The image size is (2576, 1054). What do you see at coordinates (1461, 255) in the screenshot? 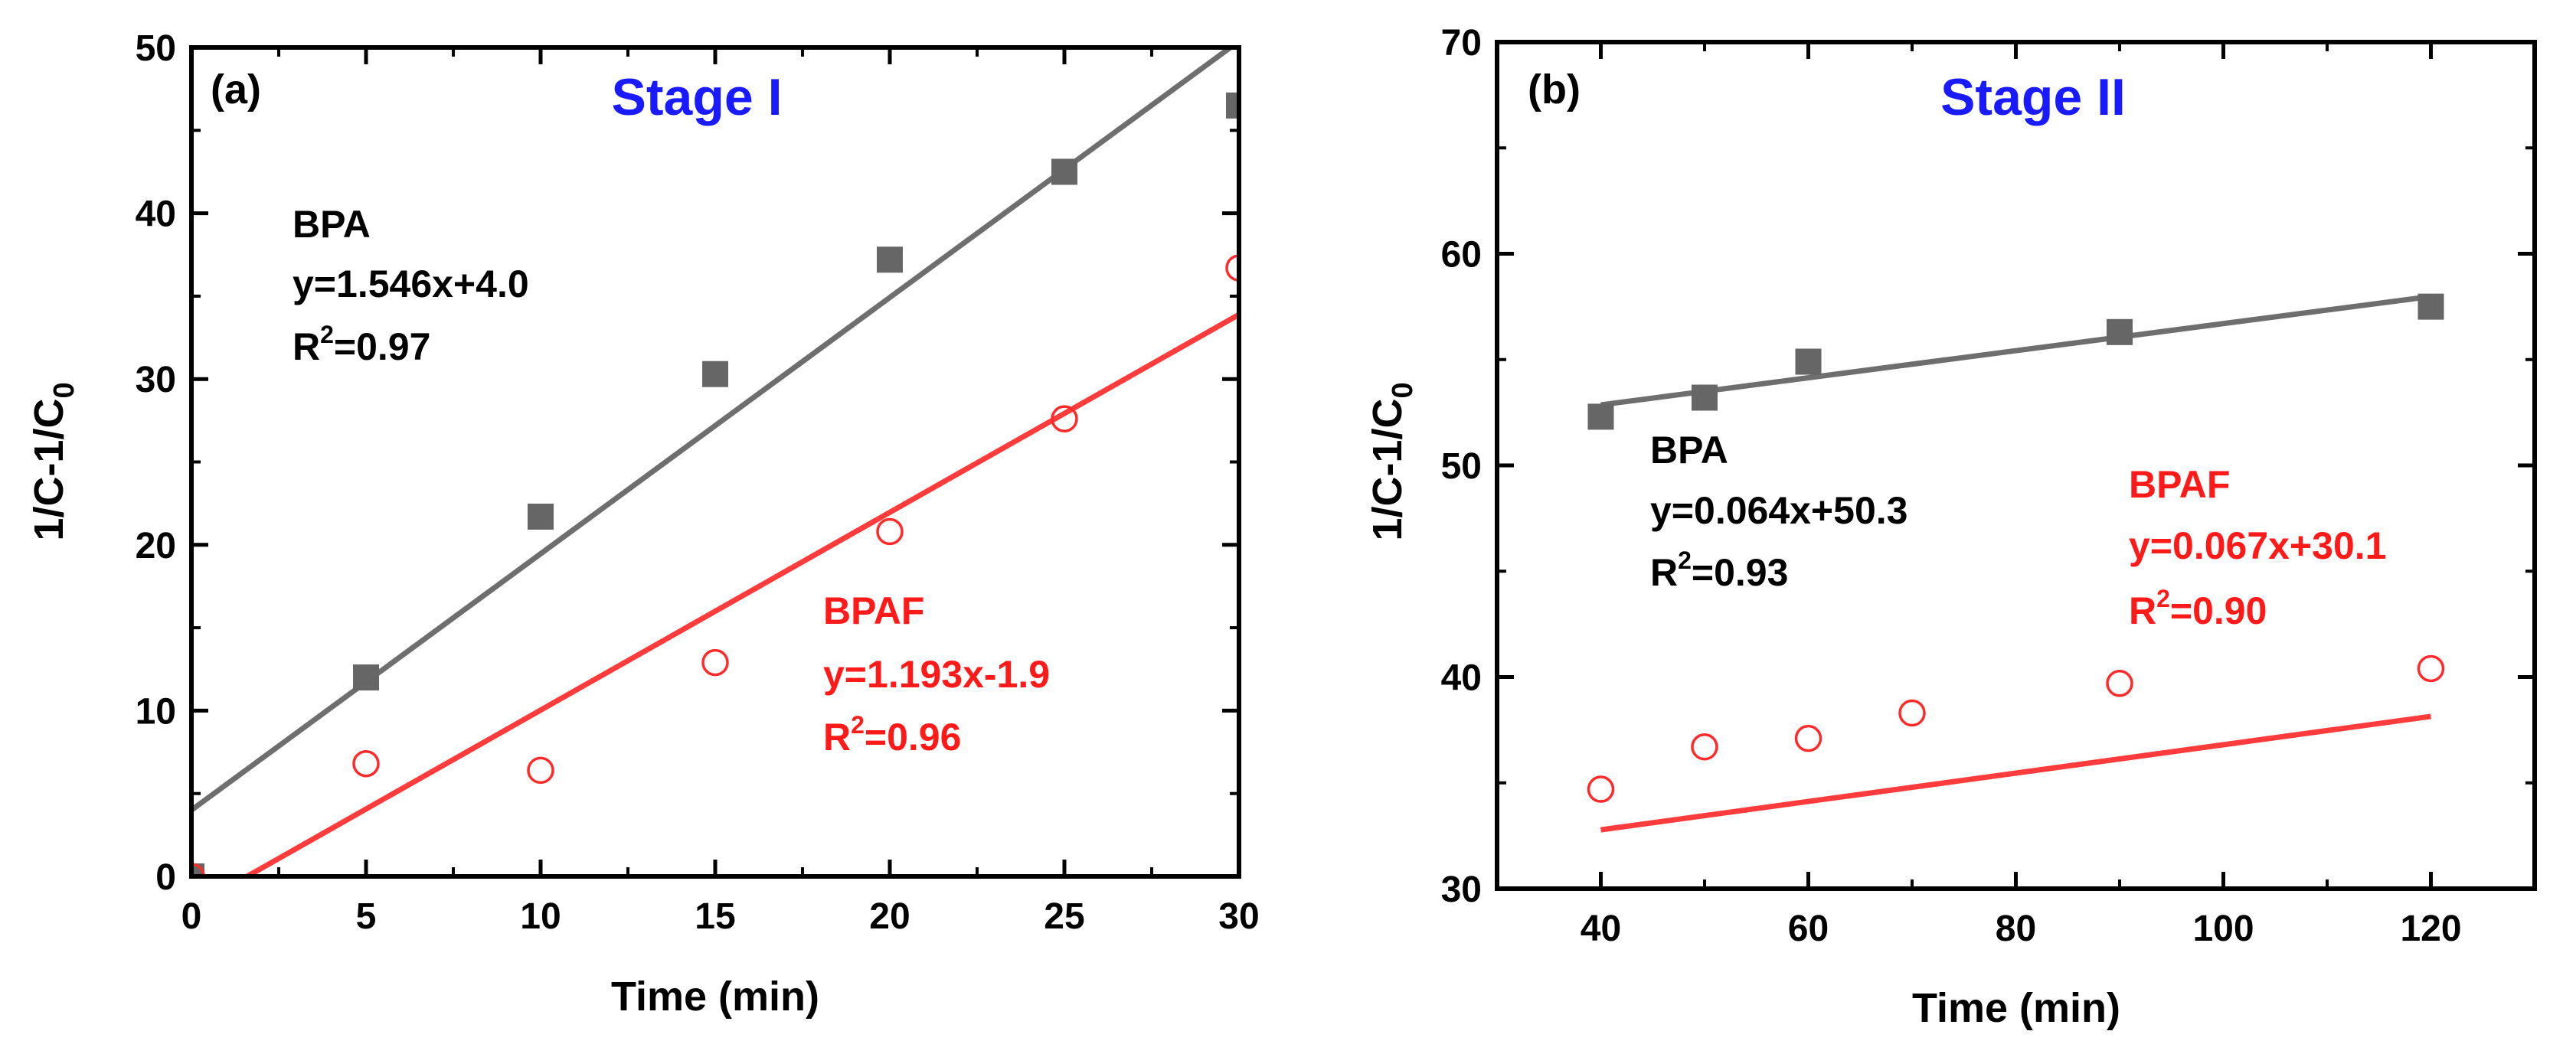
I see `y-tick-label: 60` at bounding box center [1461, 255].